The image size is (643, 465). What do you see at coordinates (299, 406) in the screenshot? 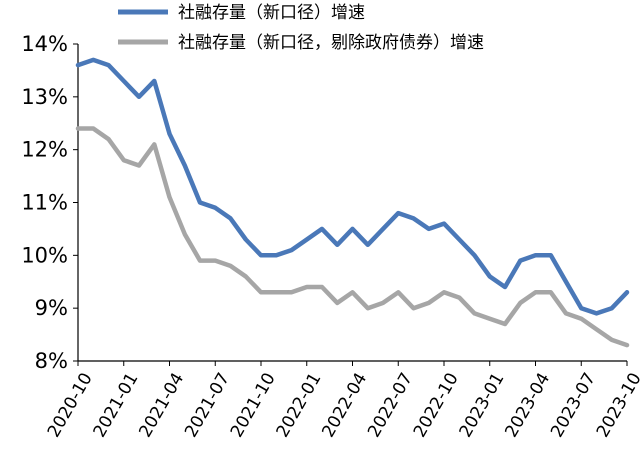
I see `x-tick-label: 2022-01` at bounding box center [299, 406].